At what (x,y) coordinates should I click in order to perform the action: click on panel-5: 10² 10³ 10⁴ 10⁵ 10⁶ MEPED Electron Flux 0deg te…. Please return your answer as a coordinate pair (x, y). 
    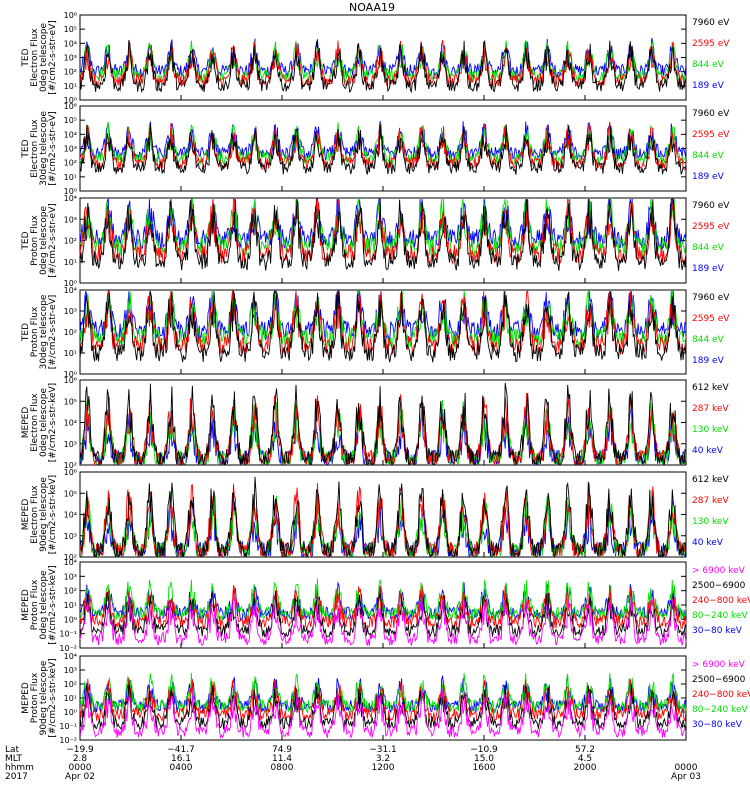
    Looking at the image, I should click on (375, 423).